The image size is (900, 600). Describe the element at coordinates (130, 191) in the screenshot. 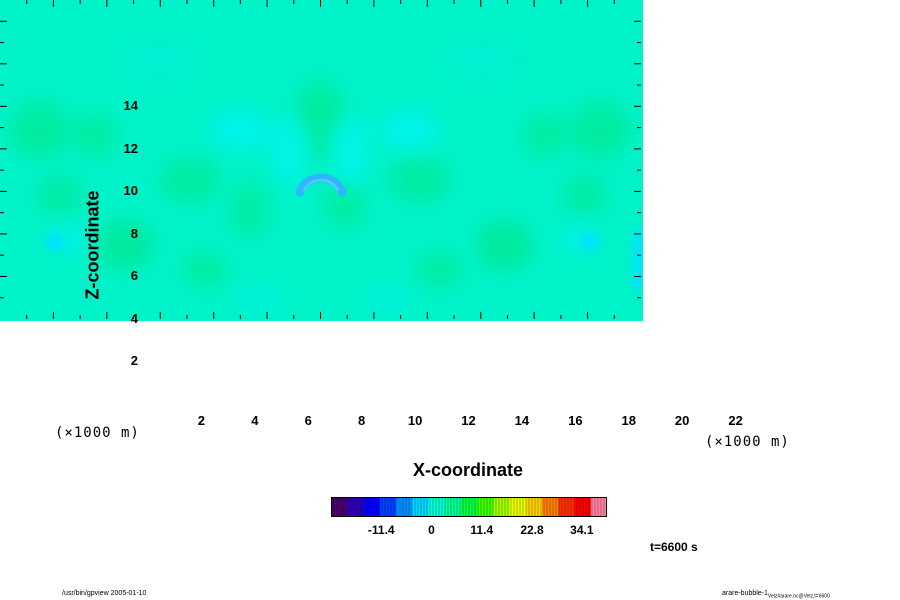

I see `y-tick-label: 10` at that location.